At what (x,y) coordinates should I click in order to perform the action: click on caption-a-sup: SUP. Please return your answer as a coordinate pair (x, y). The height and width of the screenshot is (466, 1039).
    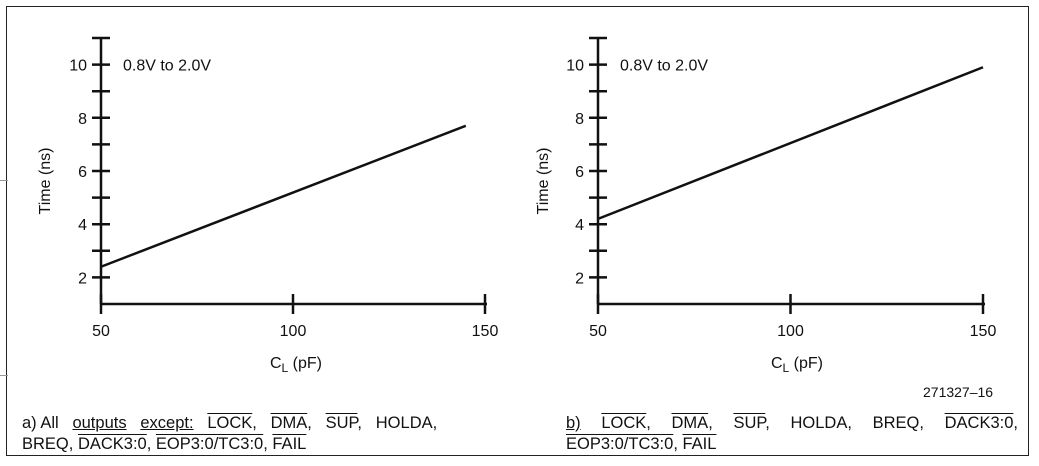
    Looking at the image, I should click on (341, 423).